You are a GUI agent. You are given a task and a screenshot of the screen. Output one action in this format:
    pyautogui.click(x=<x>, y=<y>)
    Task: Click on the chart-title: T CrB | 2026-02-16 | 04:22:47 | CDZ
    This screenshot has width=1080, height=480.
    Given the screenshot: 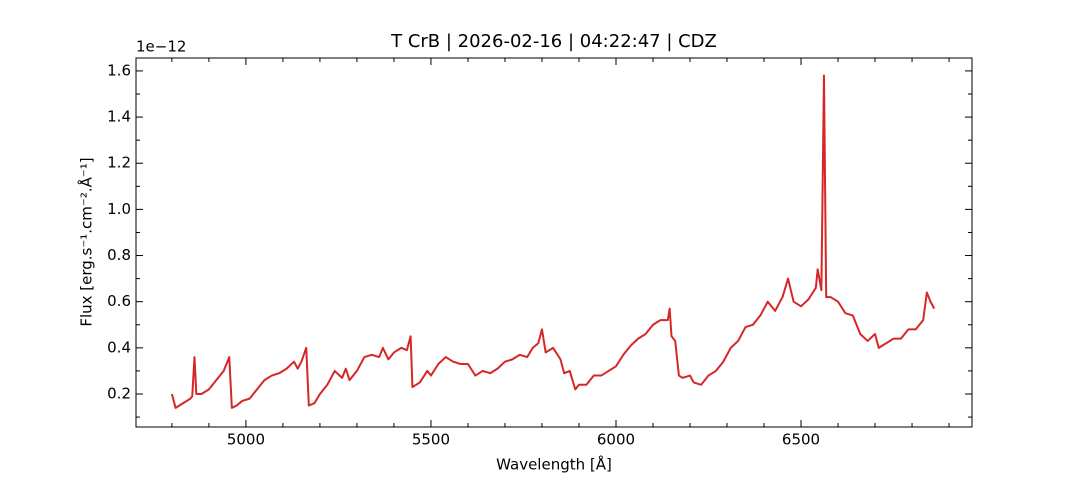 What is the action you would take?
    pyautogui.click(x=553, y=41)
    